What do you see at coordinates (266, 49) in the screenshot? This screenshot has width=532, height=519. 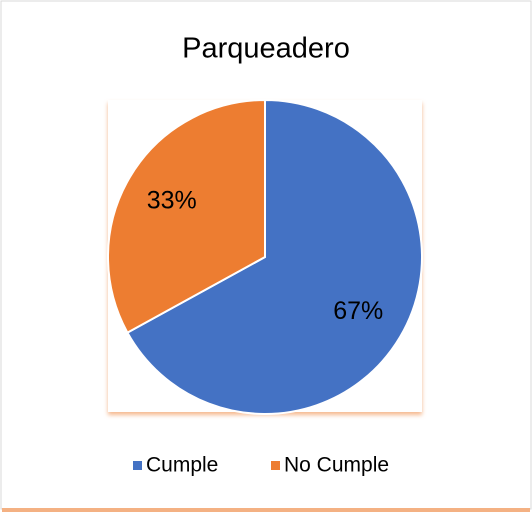 I see `chart-title: Parqueadero` at bounding box center [266, 49].